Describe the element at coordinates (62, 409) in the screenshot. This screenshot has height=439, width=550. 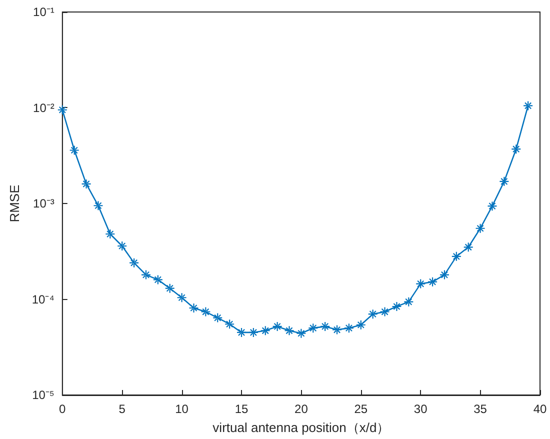
I see `x-tick-label: 0` at that location.